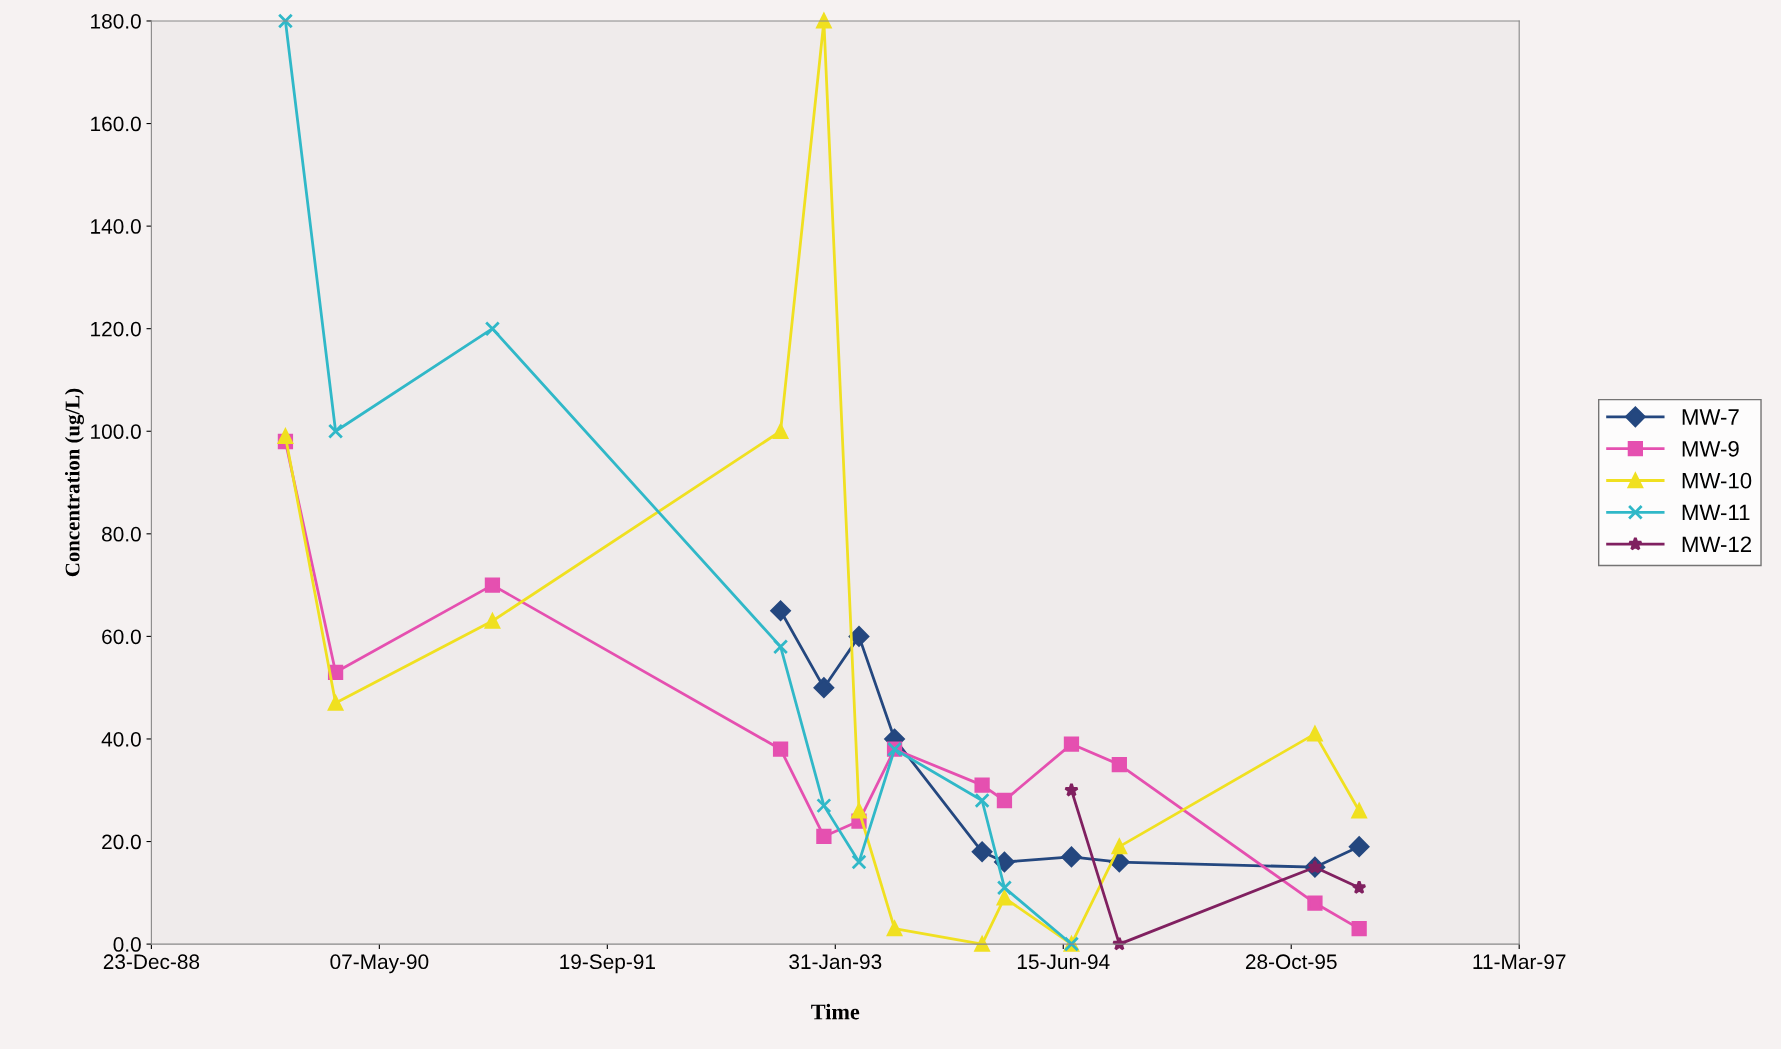  Describe the element at coordinates (116, 329) in the screenshot. I see `y-tick-label: 120.0` at that location.